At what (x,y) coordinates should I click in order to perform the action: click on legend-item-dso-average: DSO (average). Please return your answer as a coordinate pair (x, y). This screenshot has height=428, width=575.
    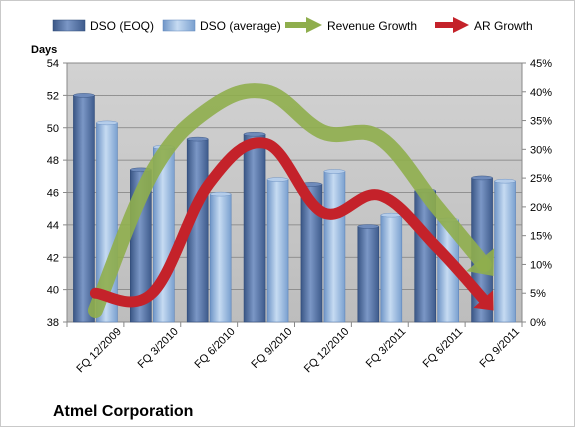
    Looking at the image, I should click on (221, 26).